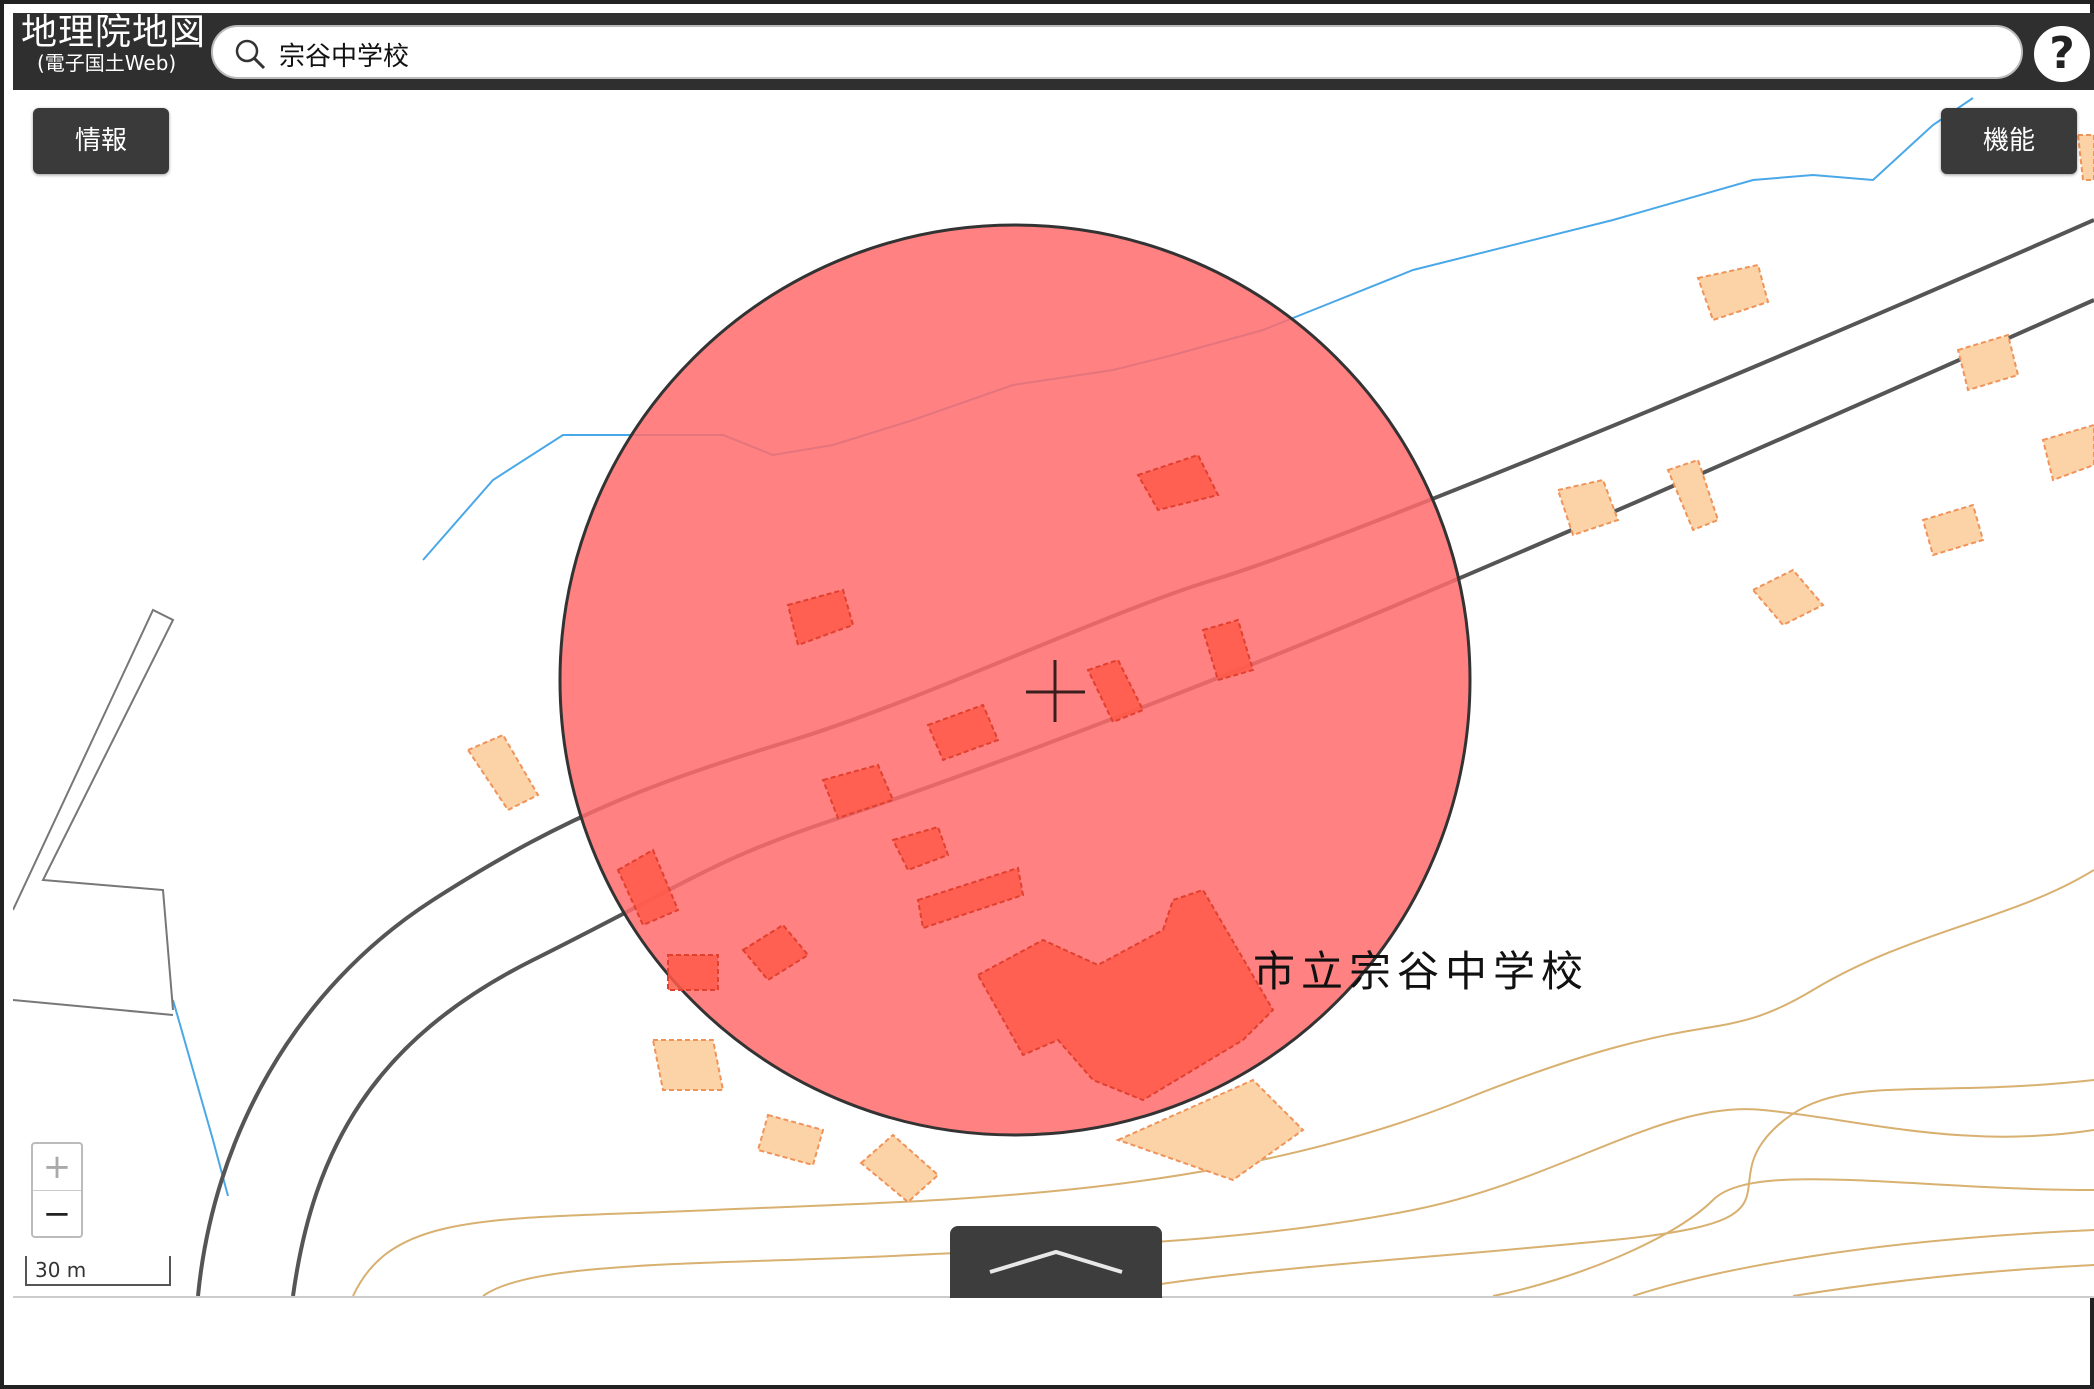 This screenshot has height=1389, width=2094. I want to click on zoom-control: + −, so click(57, 1190).